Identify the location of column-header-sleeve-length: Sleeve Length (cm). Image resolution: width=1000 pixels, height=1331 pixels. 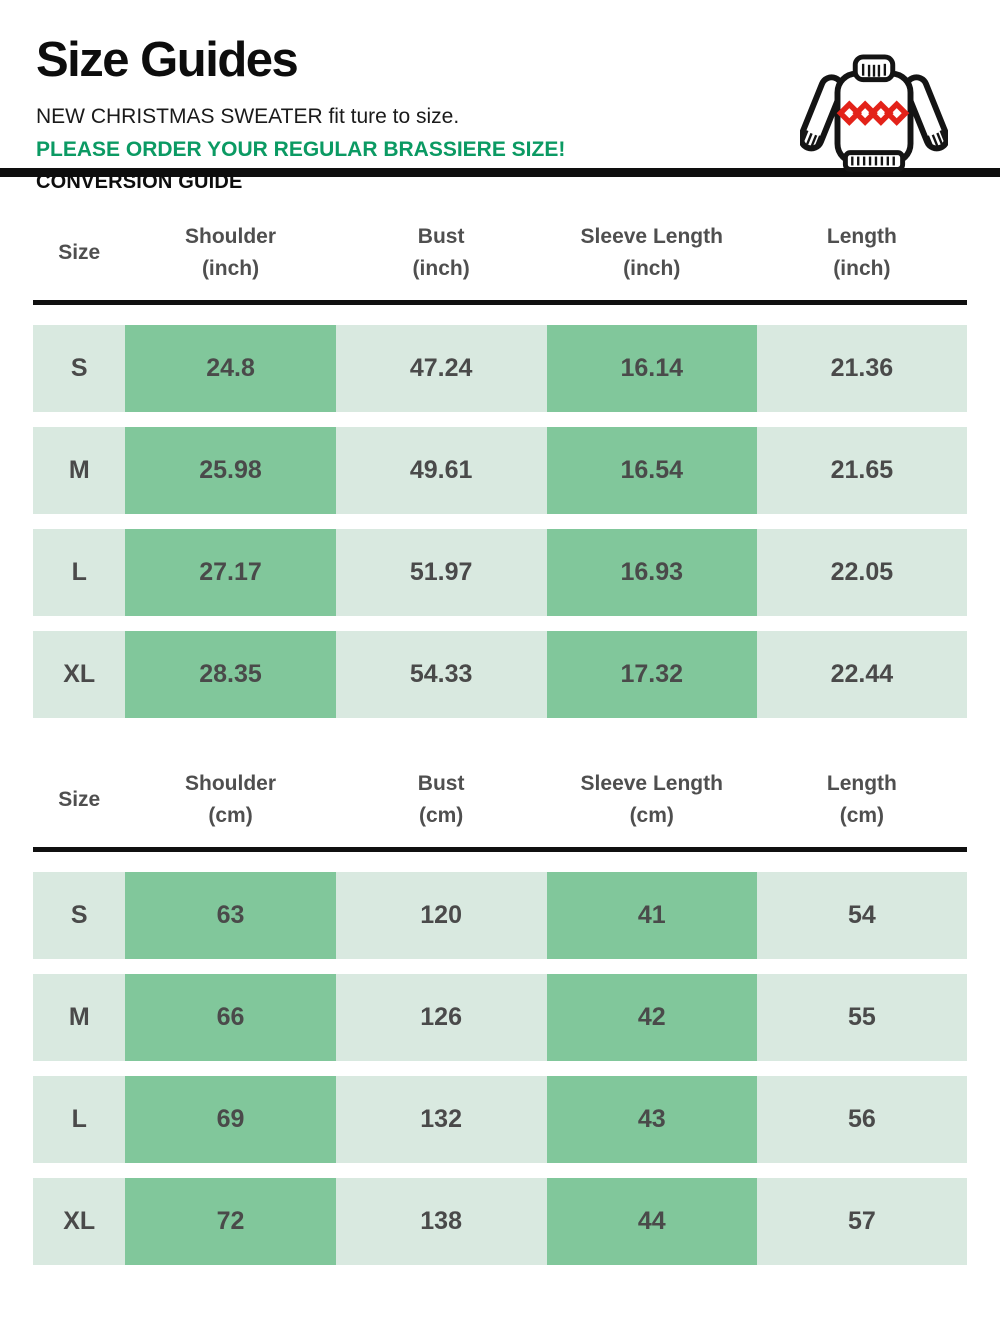
(651, 799).